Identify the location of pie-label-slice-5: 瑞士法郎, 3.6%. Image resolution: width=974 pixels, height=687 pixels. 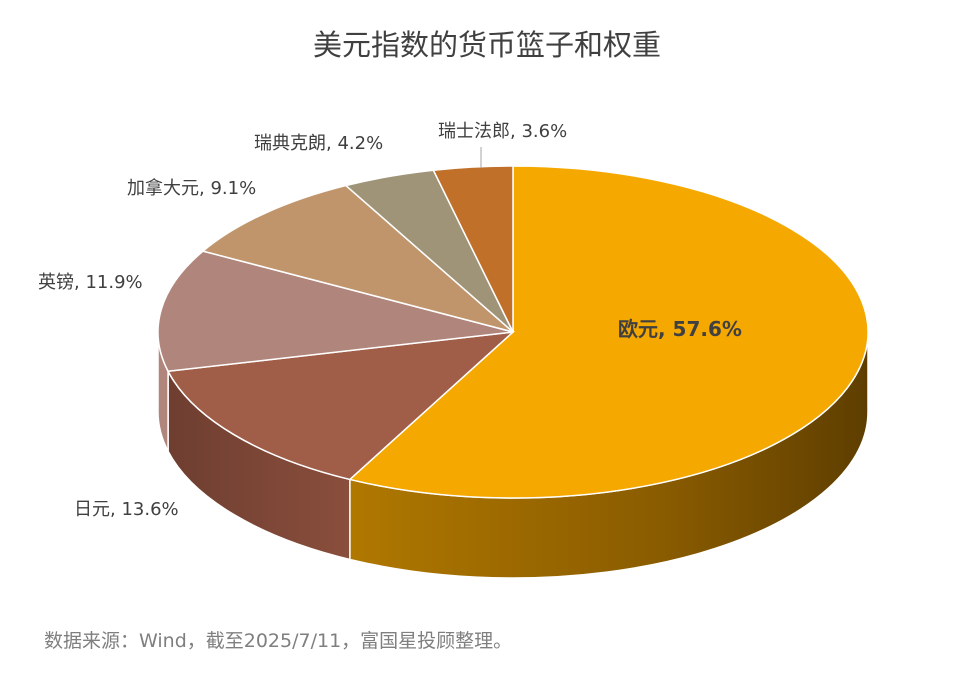
(502, 131).